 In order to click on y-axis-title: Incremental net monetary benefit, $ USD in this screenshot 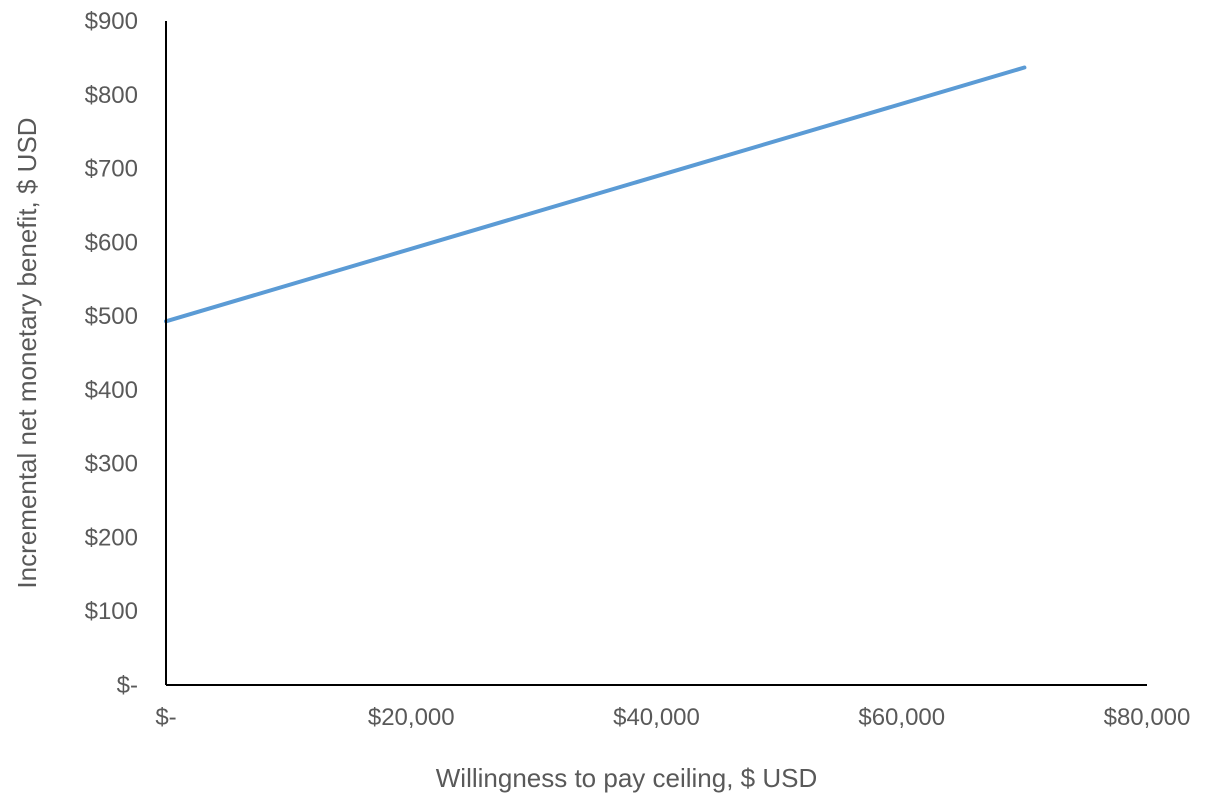, I will do `click(27, 352)`.